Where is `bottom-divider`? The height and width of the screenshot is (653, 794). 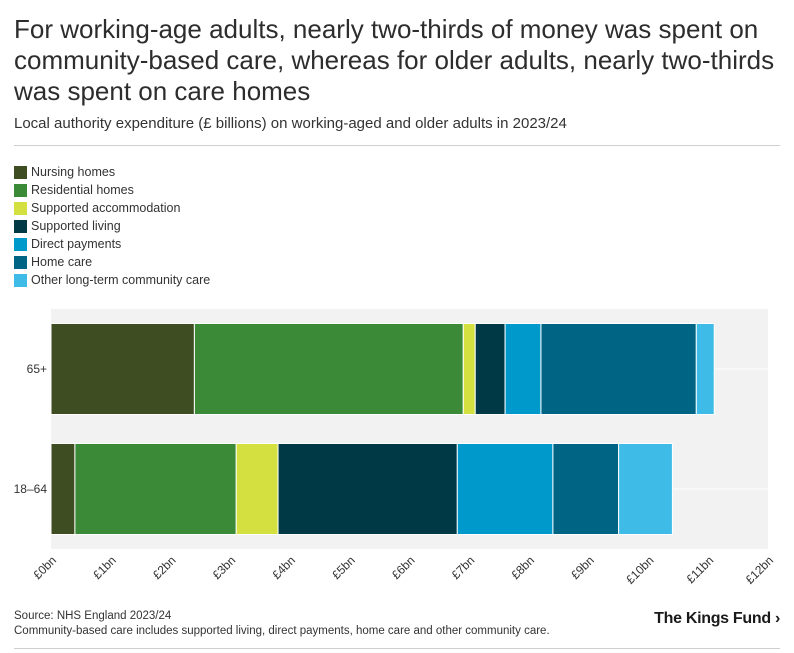
bottom-divider is located at coordinates (397, 648).